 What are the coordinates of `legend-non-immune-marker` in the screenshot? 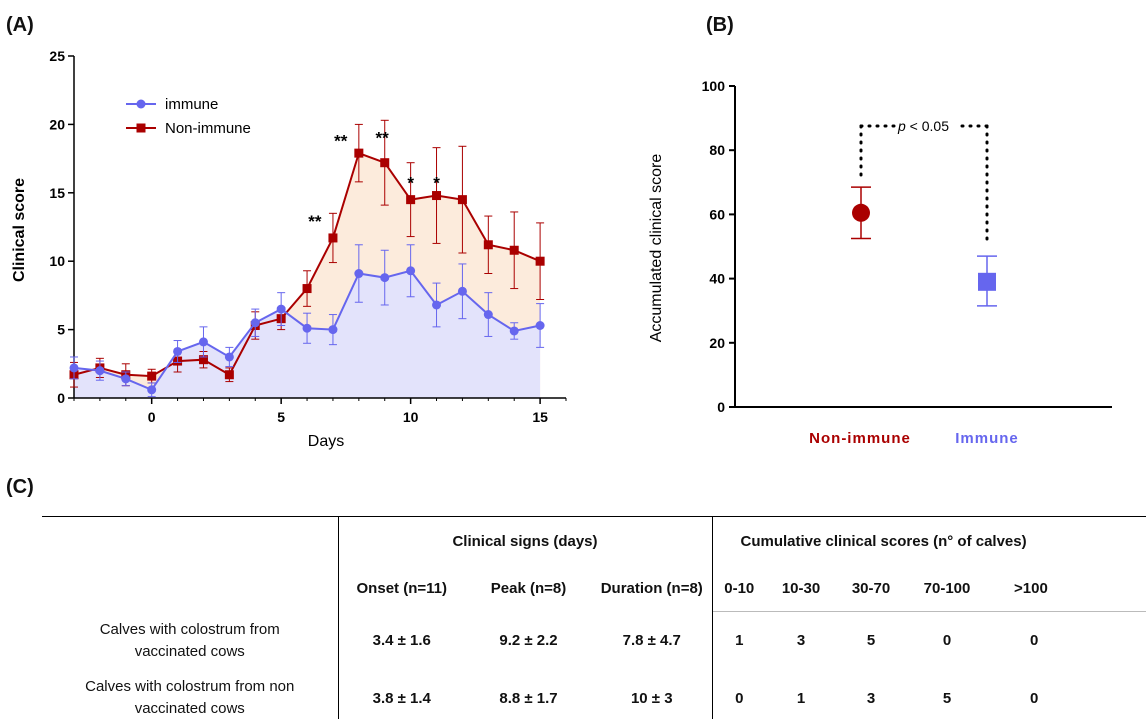 It's located at (141, 128).